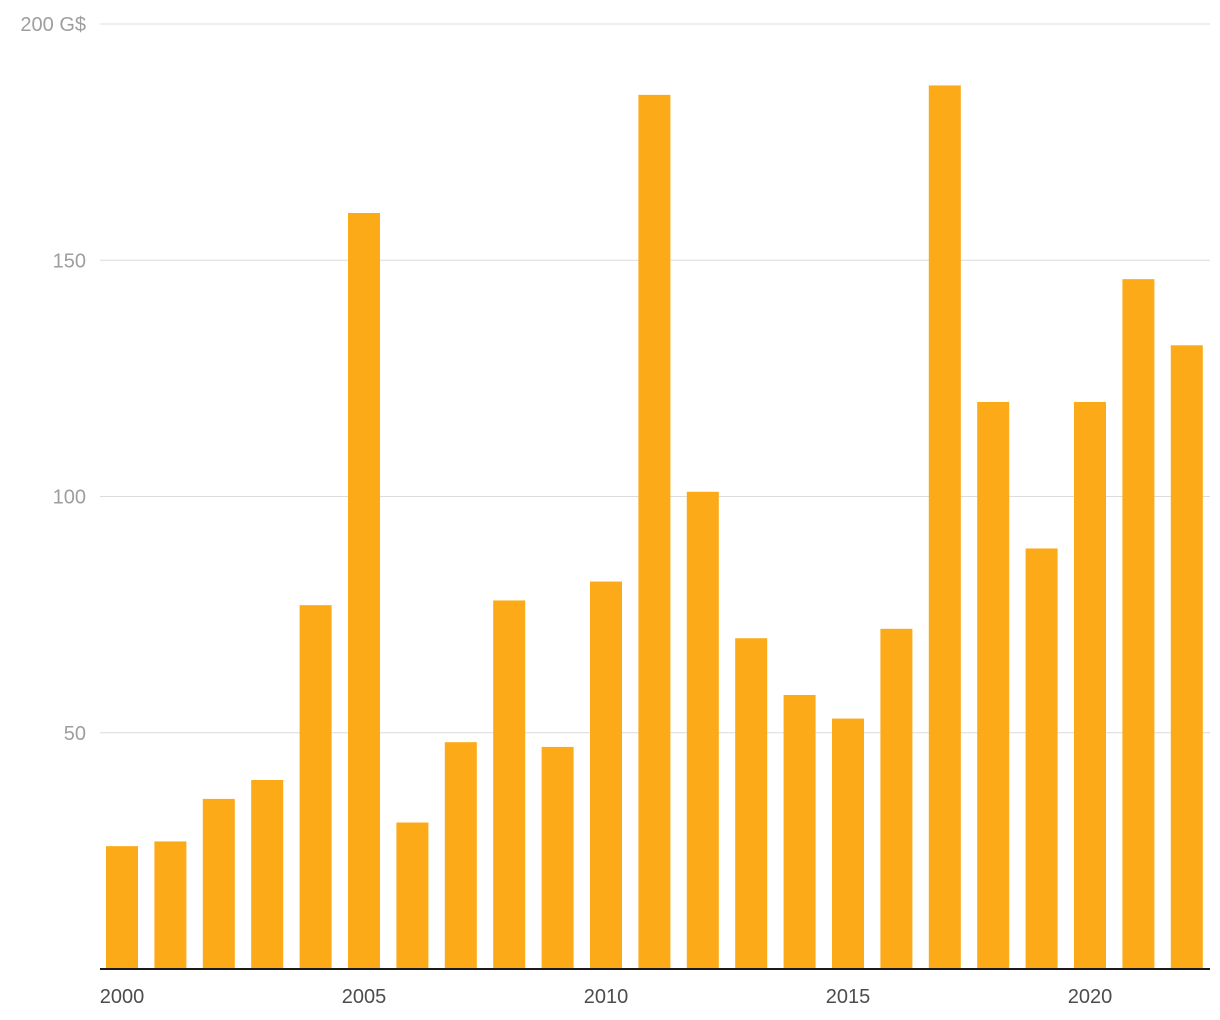 This screenshot has width=1220, height=1020. Describe the element at coordinates (364, 997) in the screenshot. I see `x-tick-label: 2005` at that location.